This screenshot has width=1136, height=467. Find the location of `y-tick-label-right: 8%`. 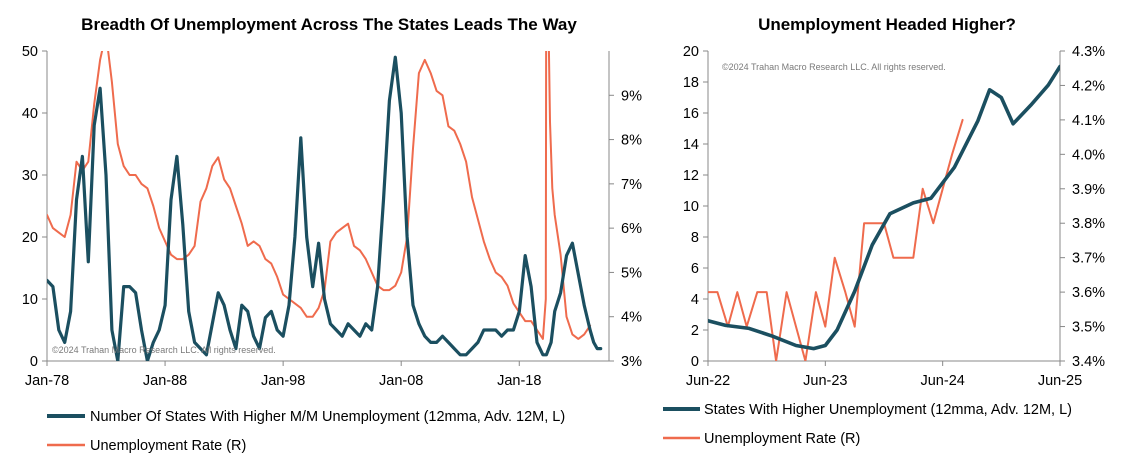

y-tick-label-right: 8% is located at coordinates (631, 141).